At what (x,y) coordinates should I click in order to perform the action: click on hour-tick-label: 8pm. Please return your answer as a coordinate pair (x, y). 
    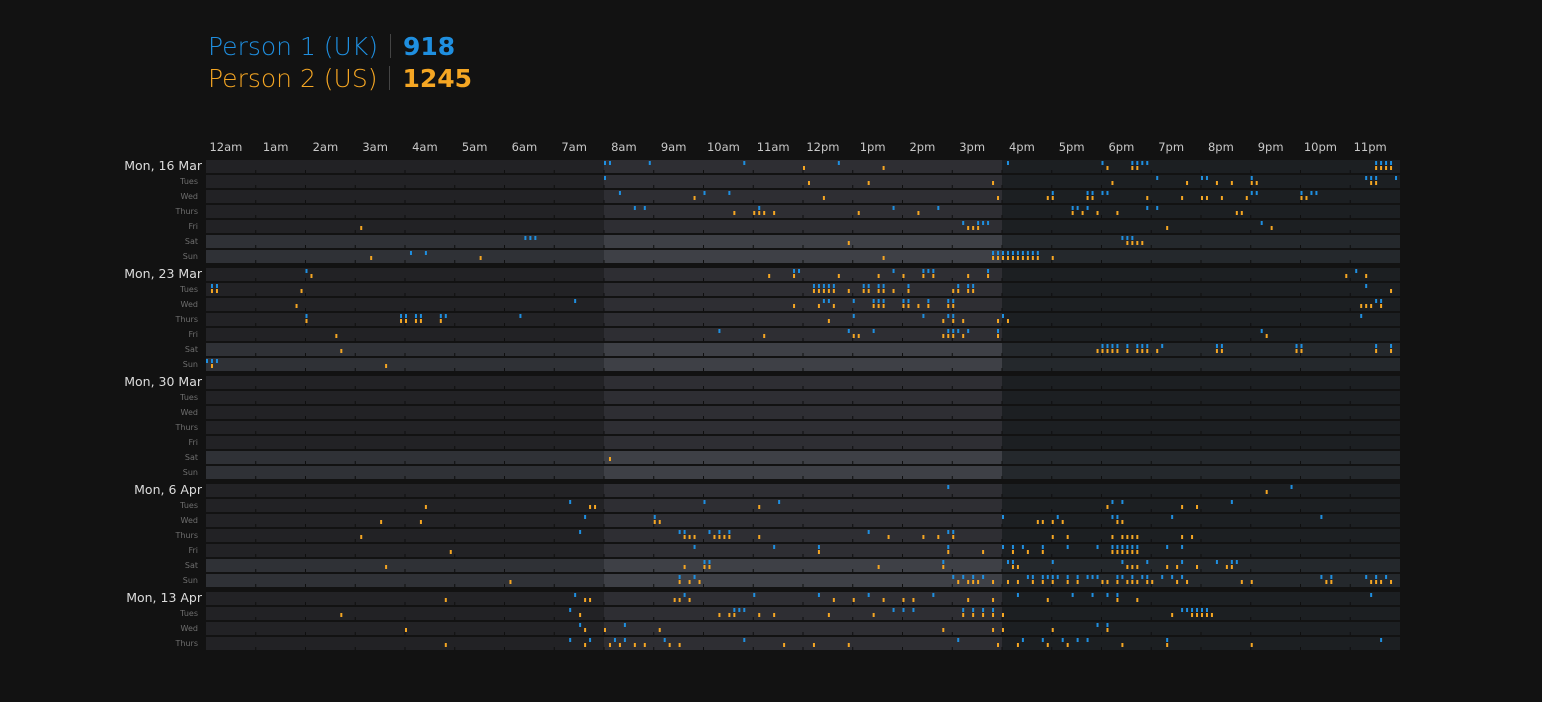
    Looking at the image, I should click on (1221, 147).